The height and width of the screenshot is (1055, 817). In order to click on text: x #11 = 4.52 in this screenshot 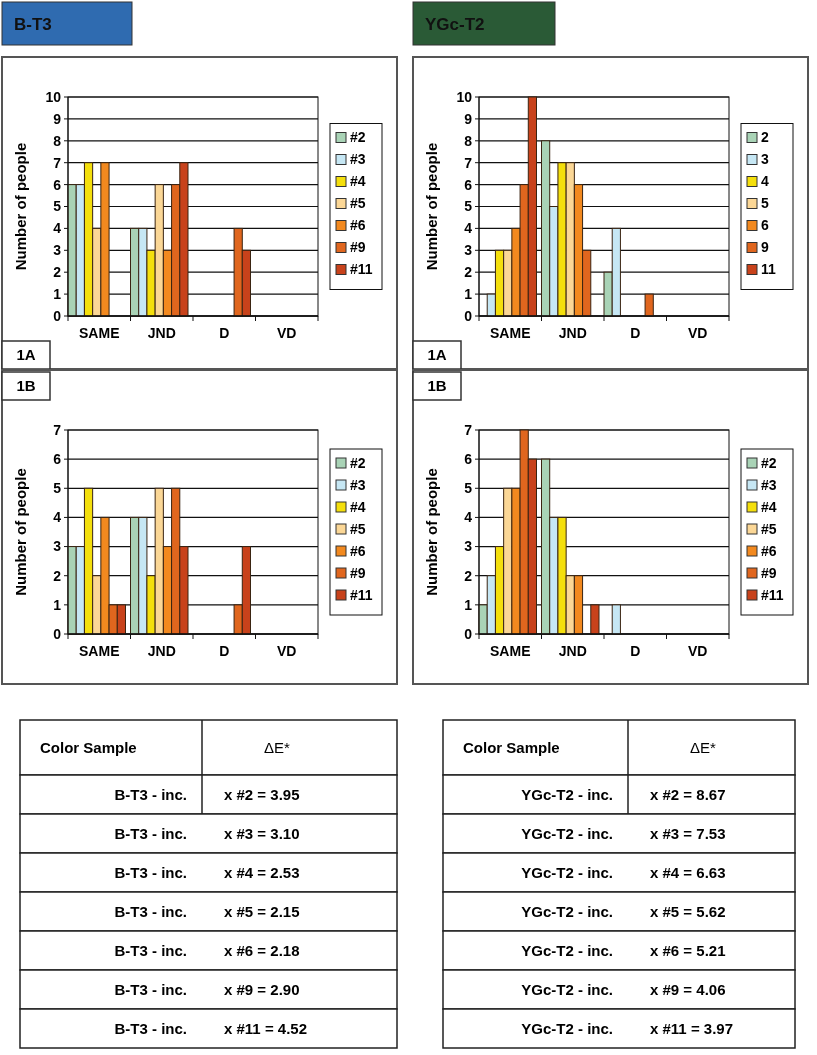, I will do `click(265, 1028)`.